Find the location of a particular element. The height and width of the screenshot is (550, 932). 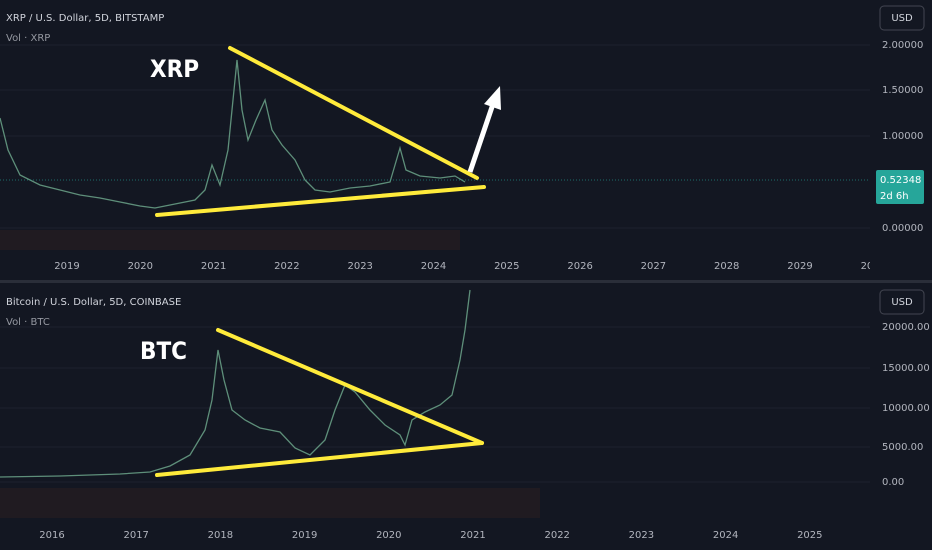

time-label: 2016 is located at coordinates (51, 535).